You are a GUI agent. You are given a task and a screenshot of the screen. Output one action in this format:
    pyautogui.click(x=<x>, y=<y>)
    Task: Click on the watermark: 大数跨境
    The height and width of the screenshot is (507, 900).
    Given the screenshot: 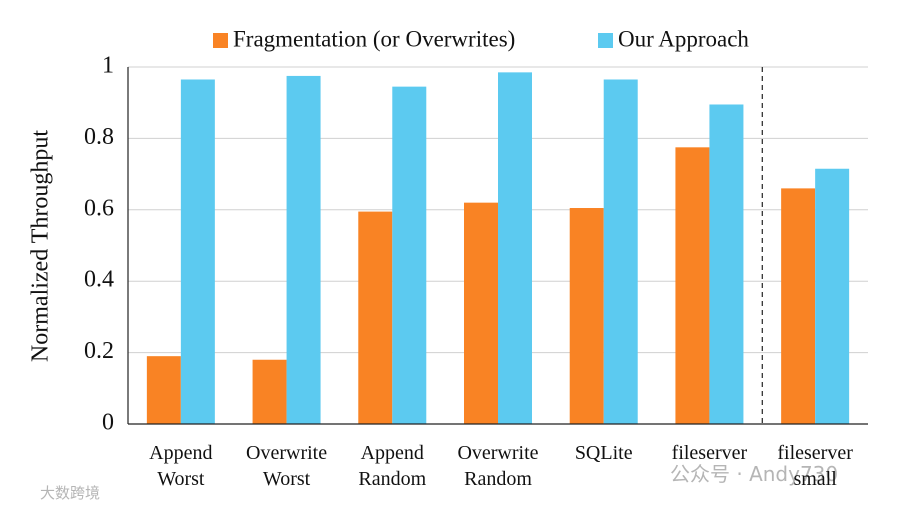 What is the action you would take?
    pyautogui.click(x=70, y=493)
    